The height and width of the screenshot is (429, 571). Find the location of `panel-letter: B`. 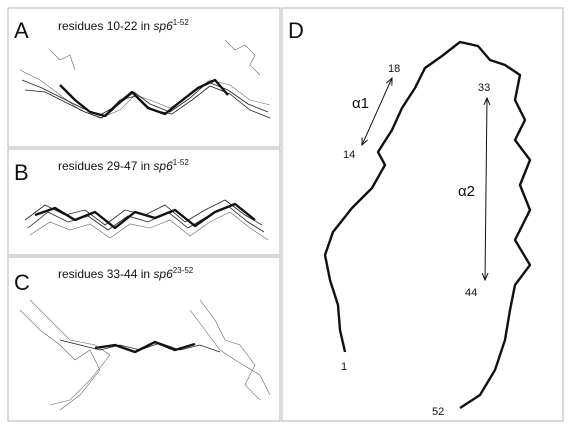

panel-letter: B is located at coordinates (21, 172).